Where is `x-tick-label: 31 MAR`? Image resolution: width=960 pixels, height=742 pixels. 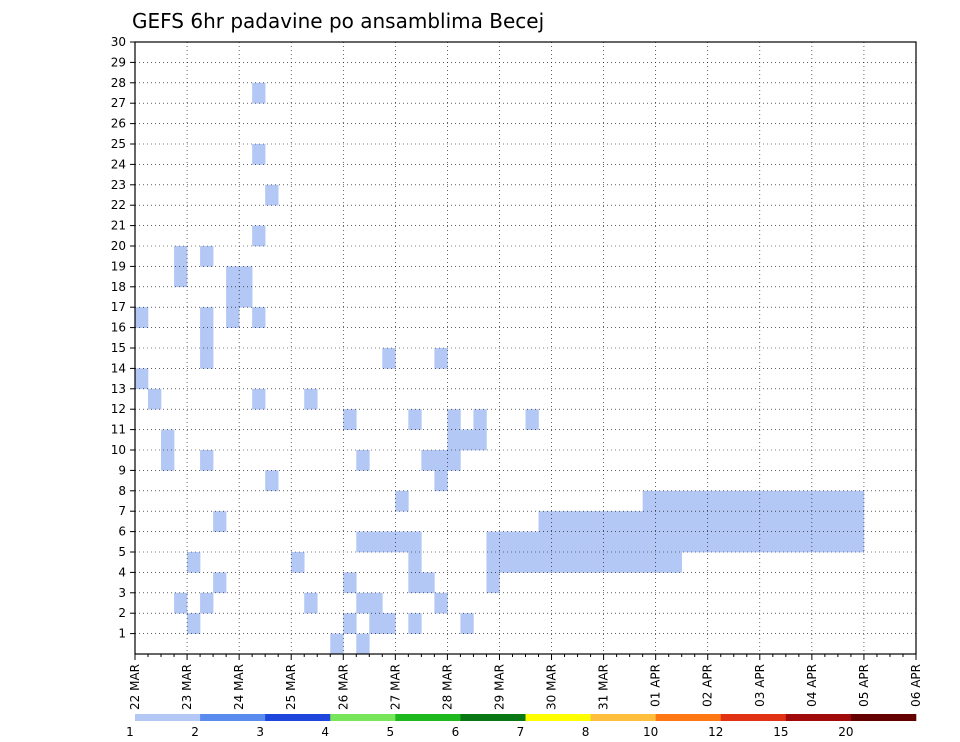
x-tick-label: 31 MAR is located at coordinates (604, 687).